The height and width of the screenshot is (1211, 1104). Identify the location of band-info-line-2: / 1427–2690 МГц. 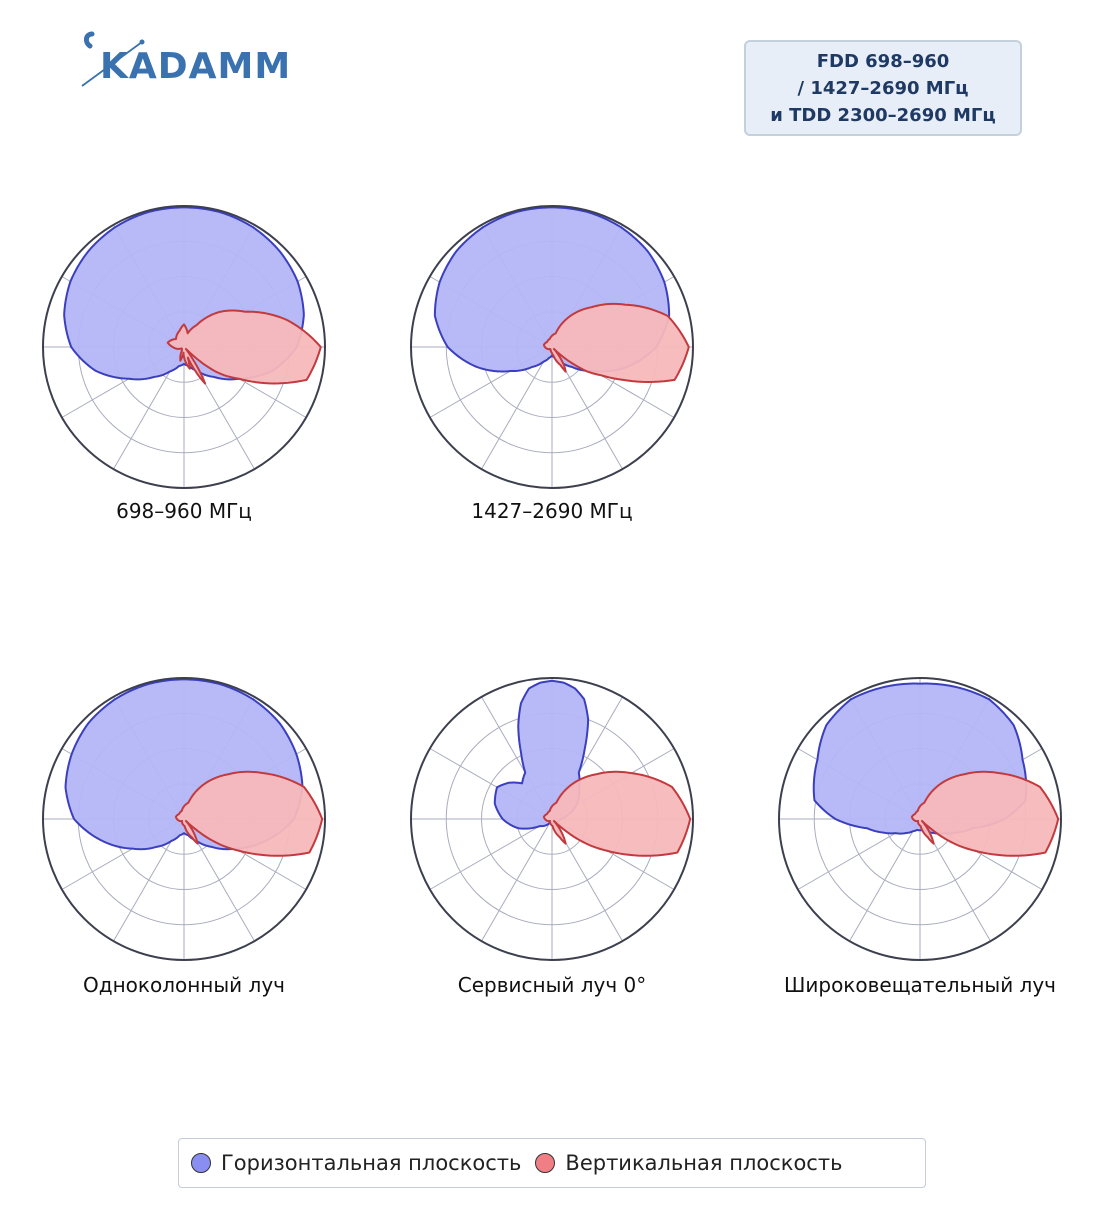
(883, 88).